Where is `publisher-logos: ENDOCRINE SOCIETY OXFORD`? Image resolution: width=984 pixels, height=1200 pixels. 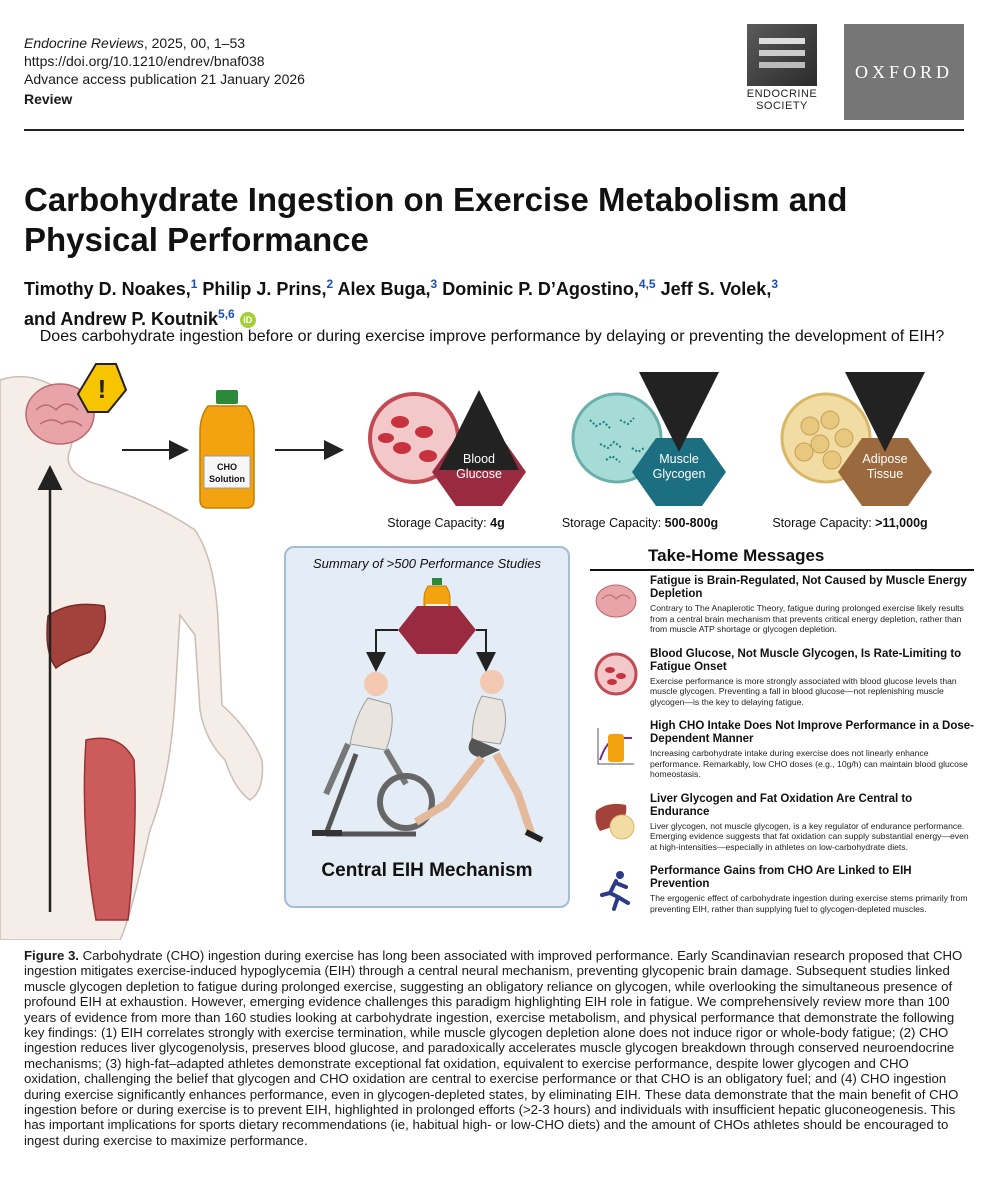 publisher-logos: ENDOCRINE SOCIETY OXFORD is located at coordinates (849, 72).